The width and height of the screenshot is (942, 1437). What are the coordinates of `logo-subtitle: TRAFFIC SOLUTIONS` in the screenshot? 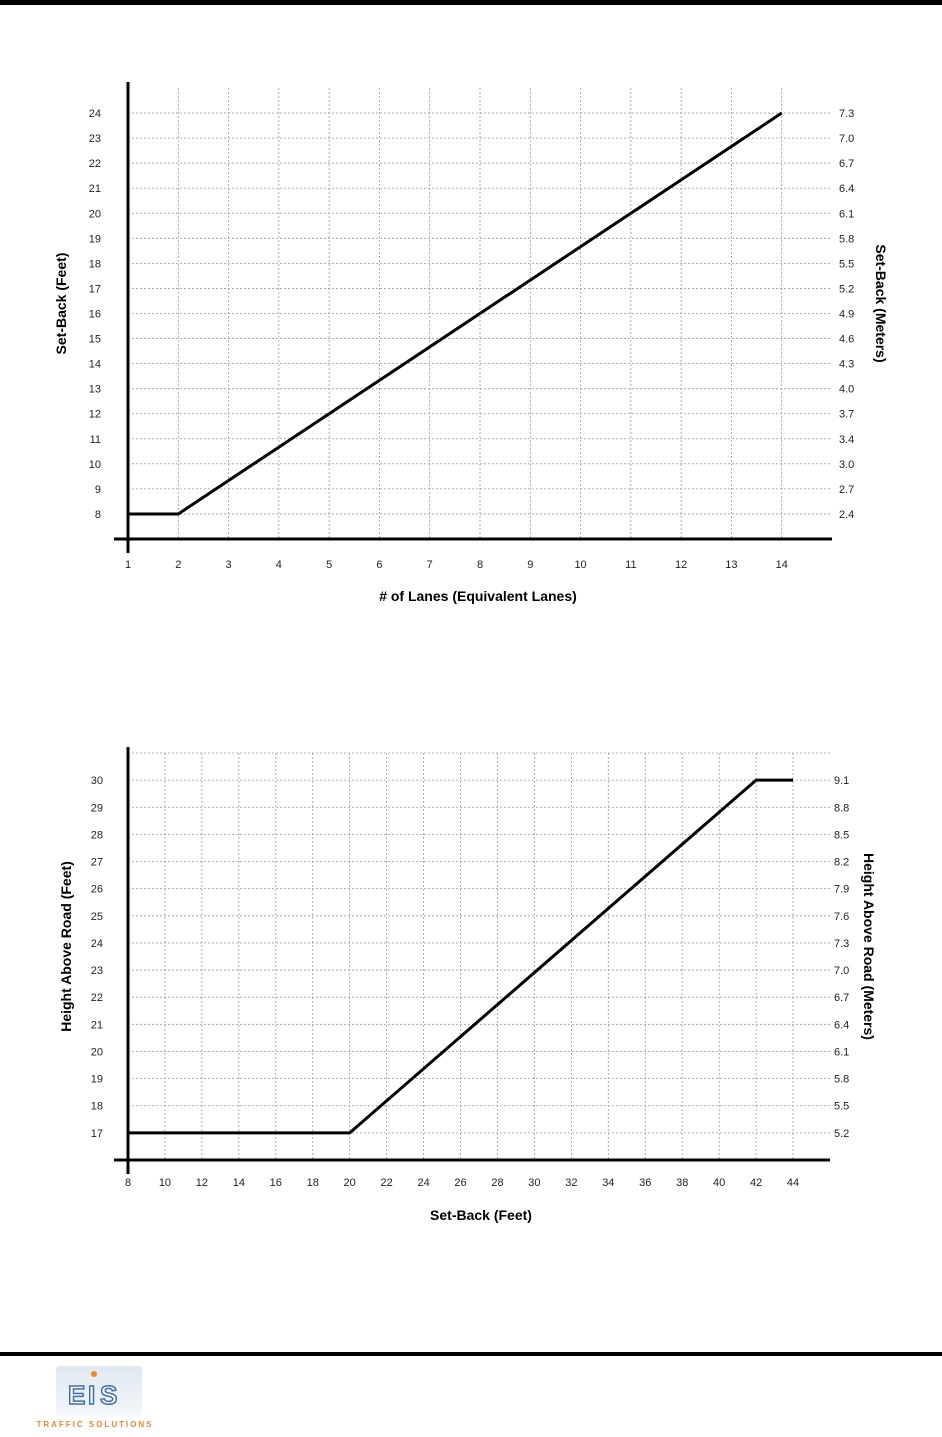 It's located at (95, 1424).